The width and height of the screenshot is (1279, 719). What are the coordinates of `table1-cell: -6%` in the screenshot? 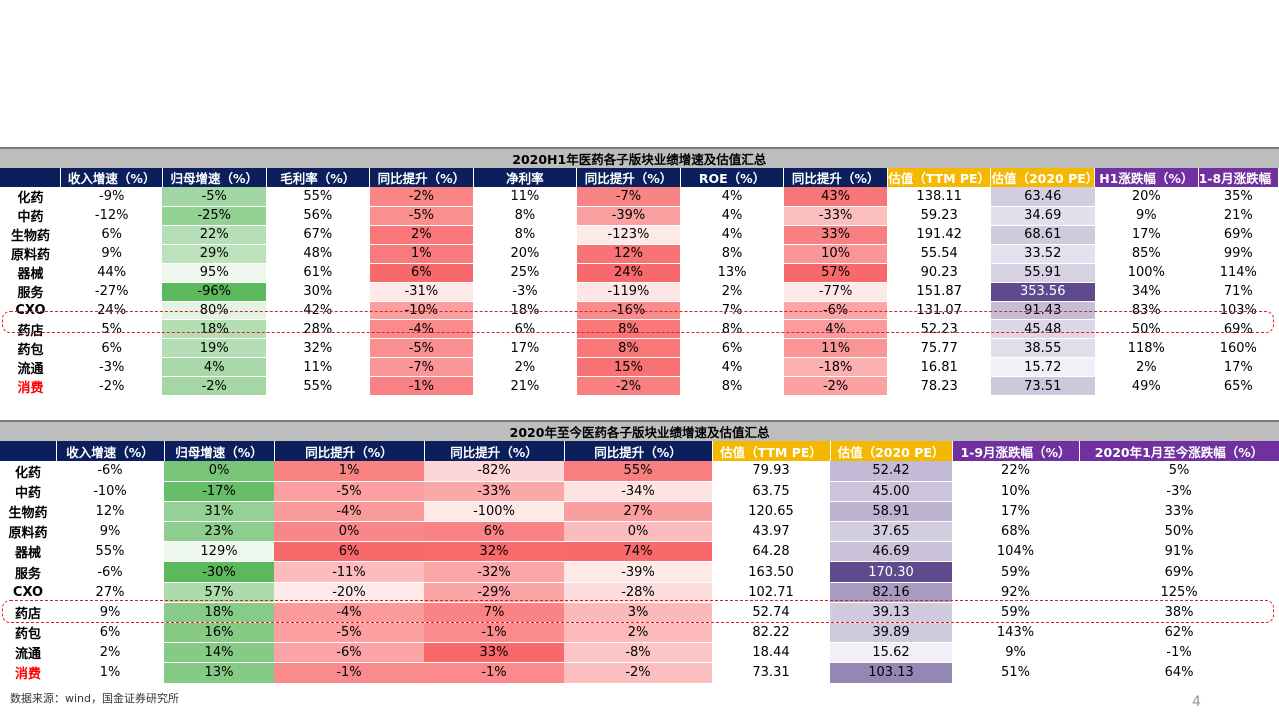 It's located at (835, 311).